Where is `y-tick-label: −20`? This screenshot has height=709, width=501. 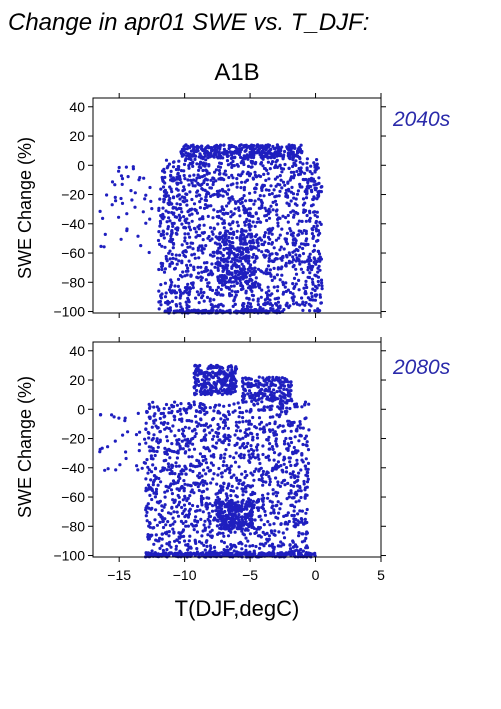 y-tick-label: −20 is located at coordinates (73, 439).